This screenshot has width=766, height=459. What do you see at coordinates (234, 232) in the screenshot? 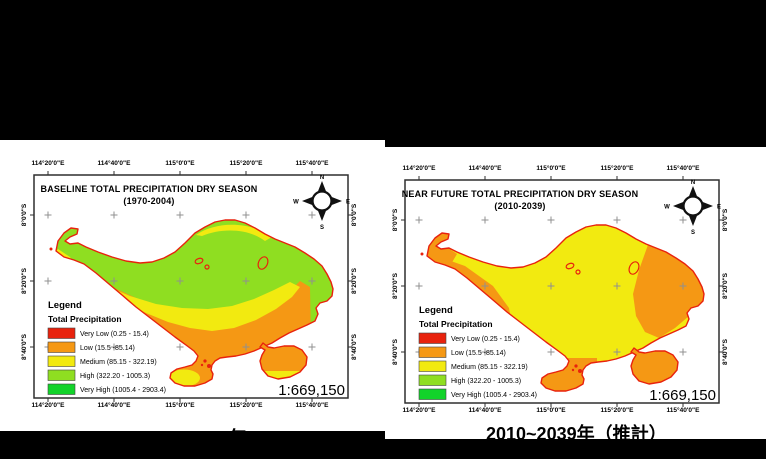
I see `zone-medium-north` at bounding box center [234, 232].